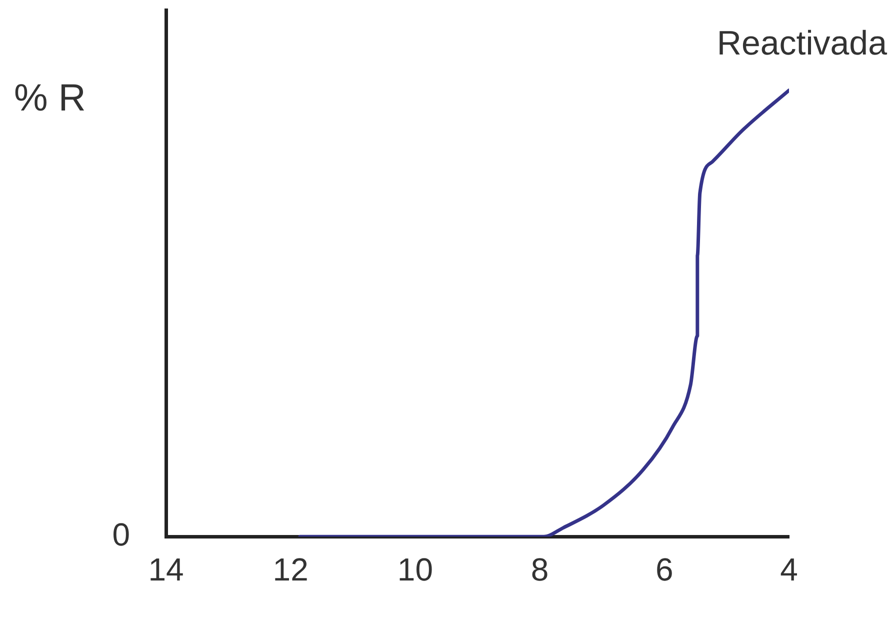  I want to click on x-tick-label: 14, so click(166, 570).